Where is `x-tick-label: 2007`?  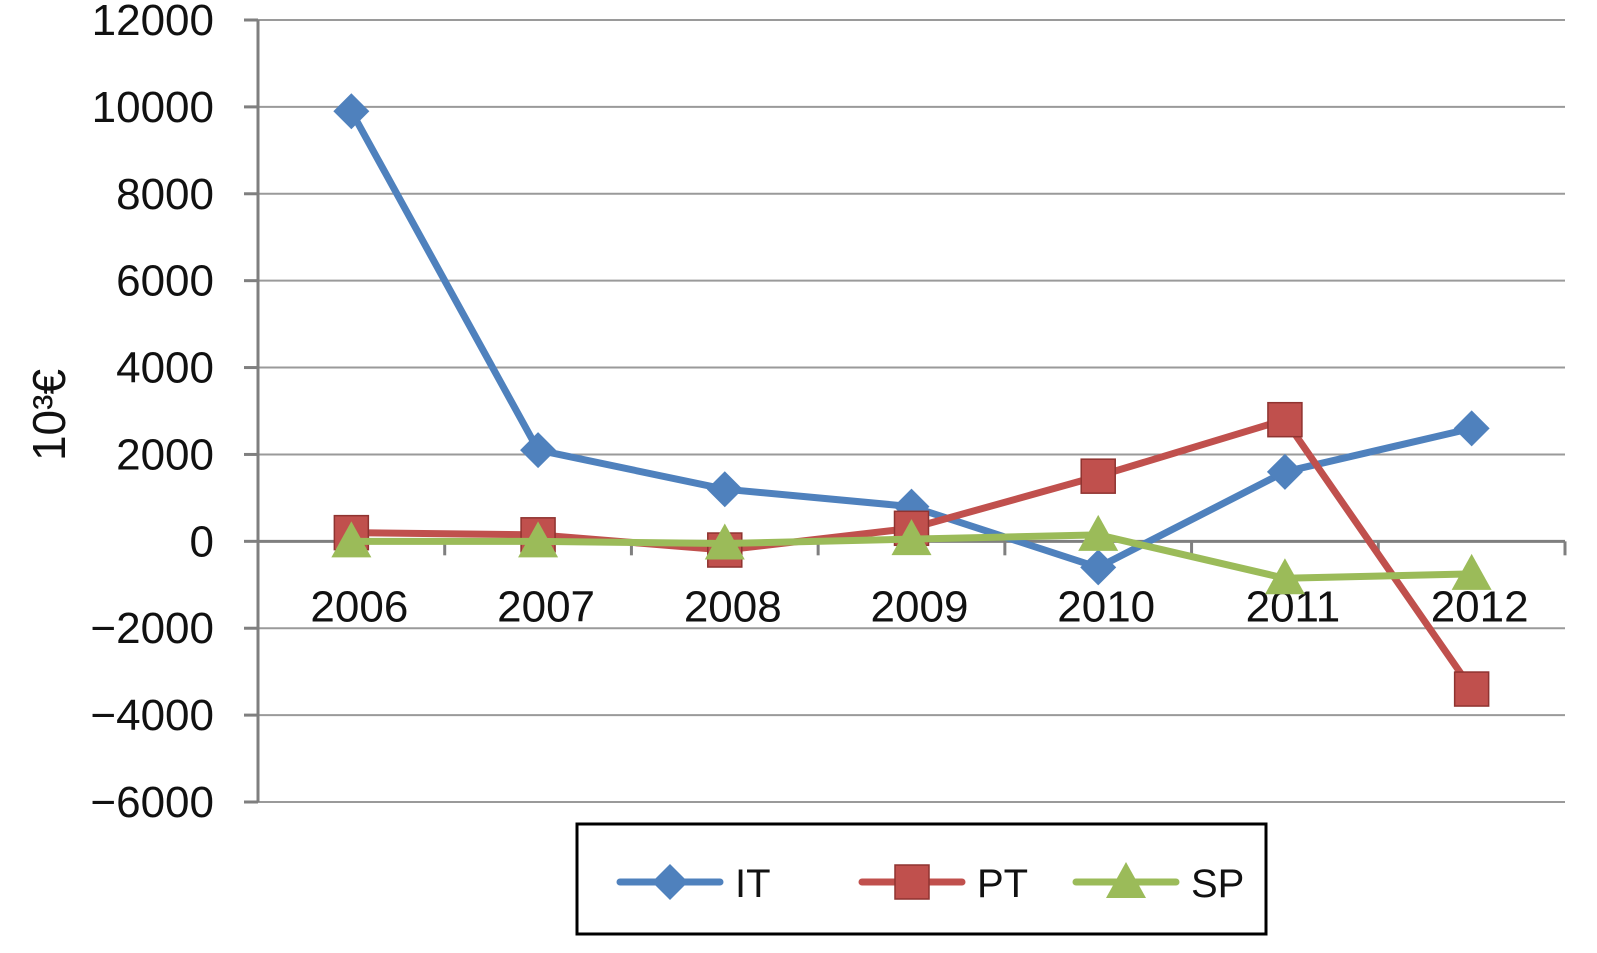
x-tick-label: 2007 is located at coordinates (546, 606).